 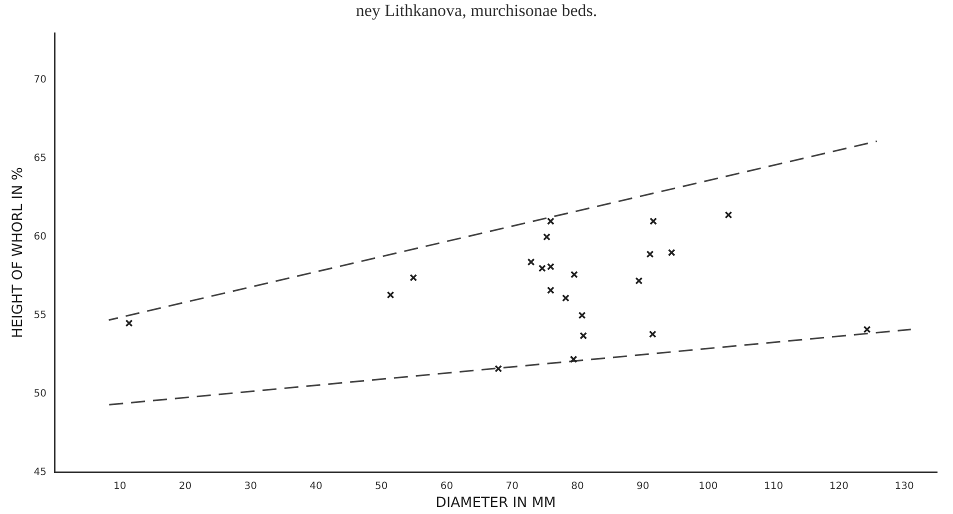 I want to click on x-tick-label: 10, so click(x=120, y=486).